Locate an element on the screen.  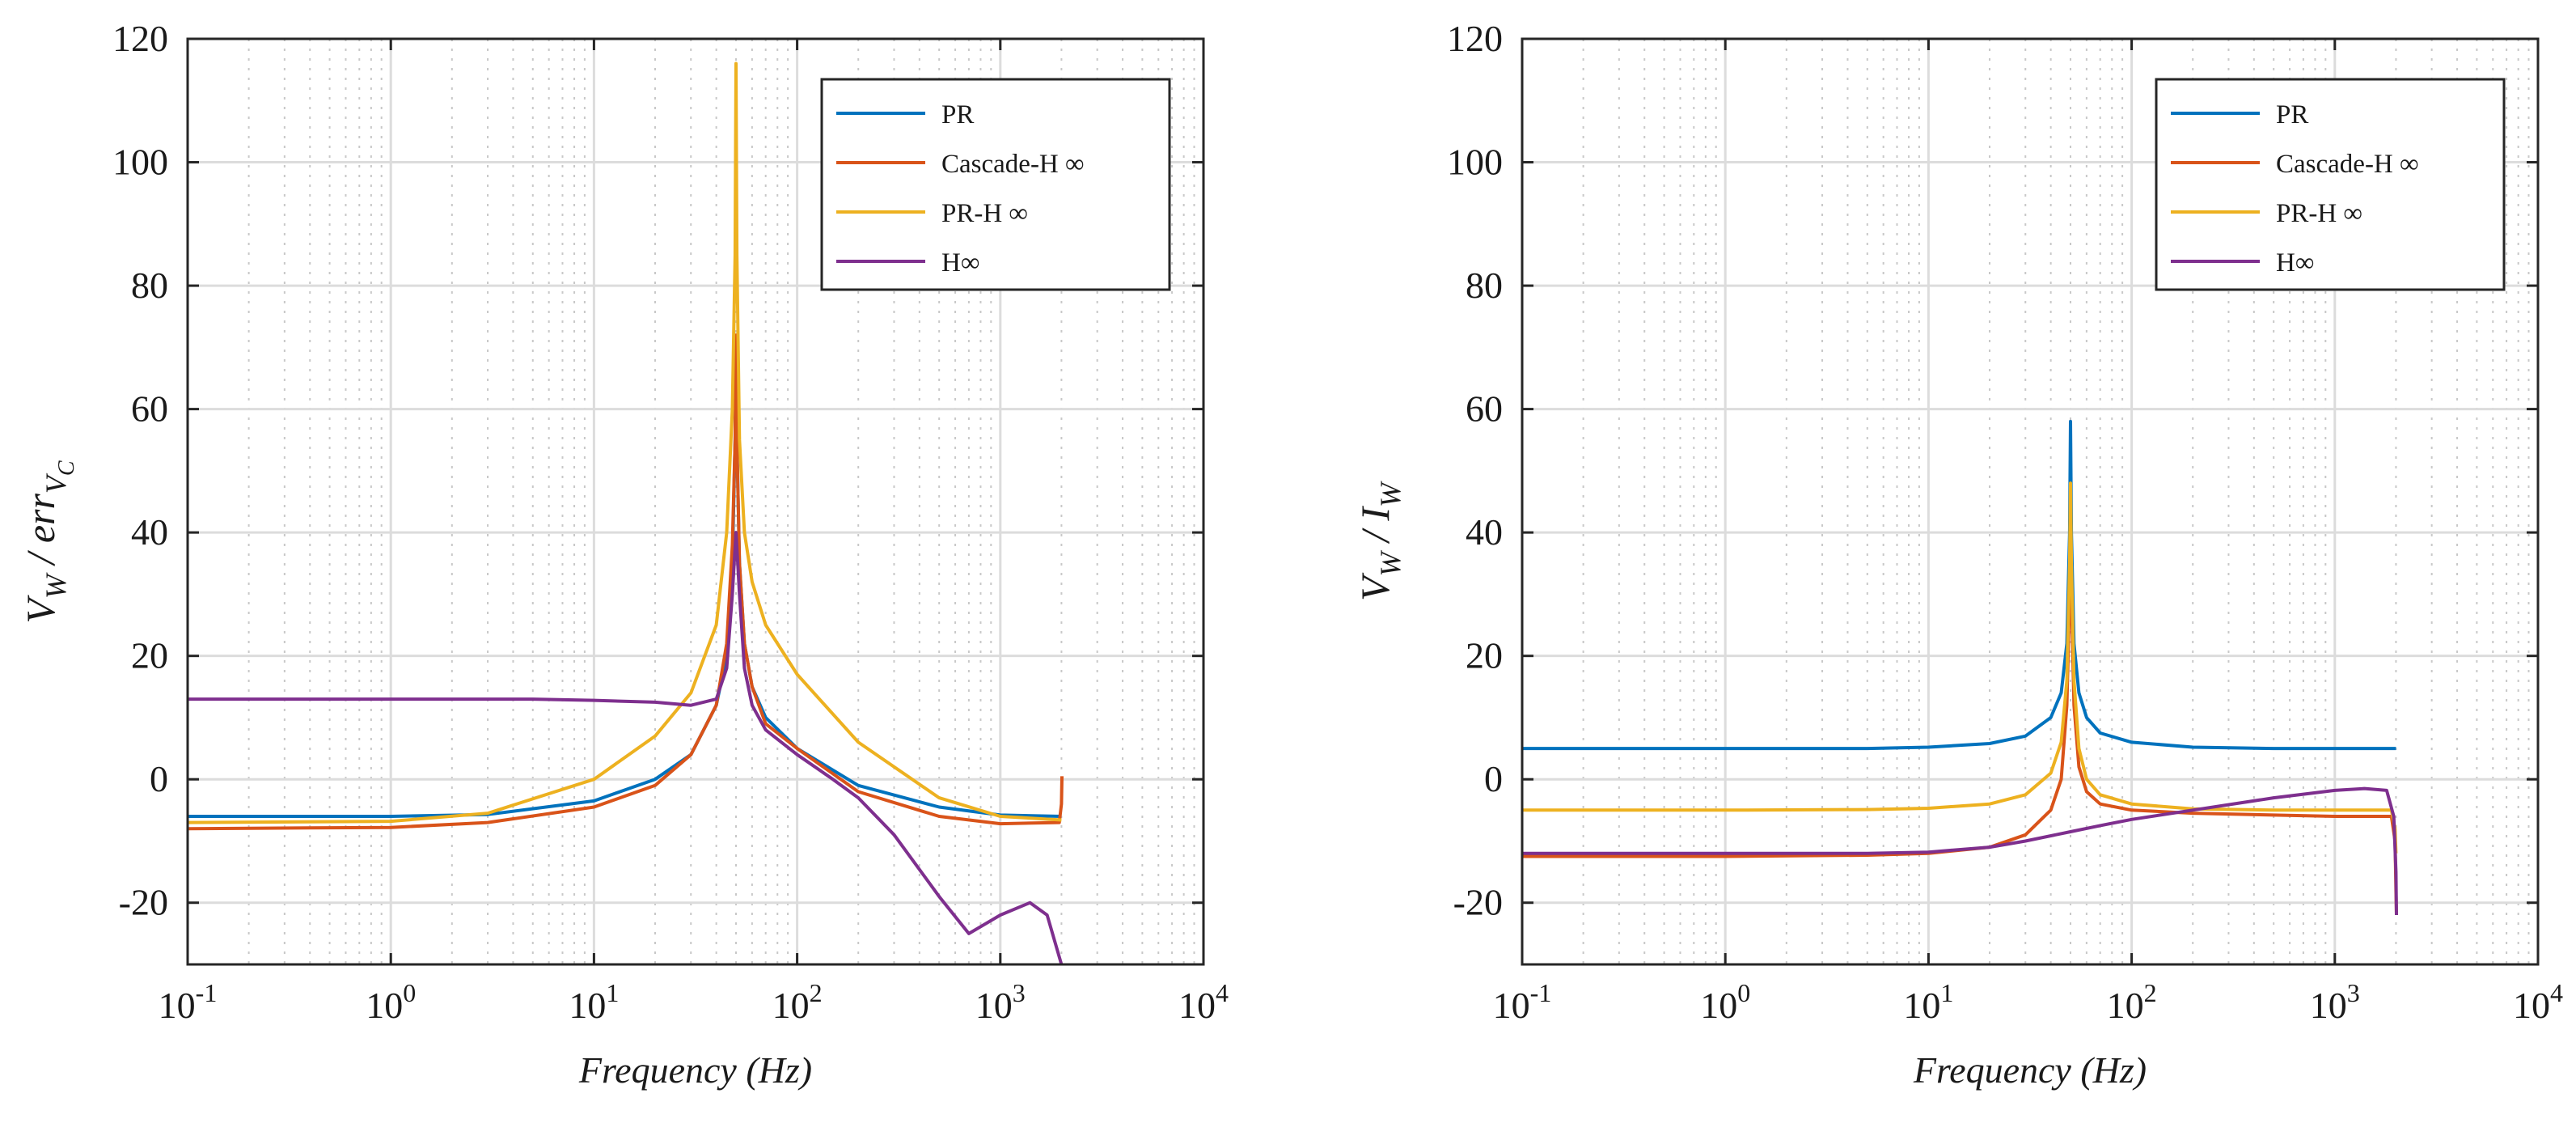
y-axis-label: VW / errVC is located at coordinates (49, 542).